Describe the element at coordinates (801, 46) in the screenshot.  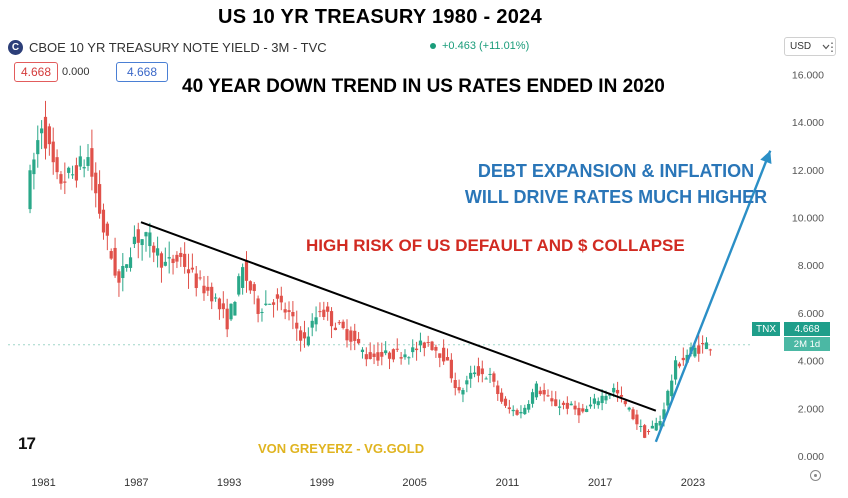
I see `currency-label: USD` at that location.